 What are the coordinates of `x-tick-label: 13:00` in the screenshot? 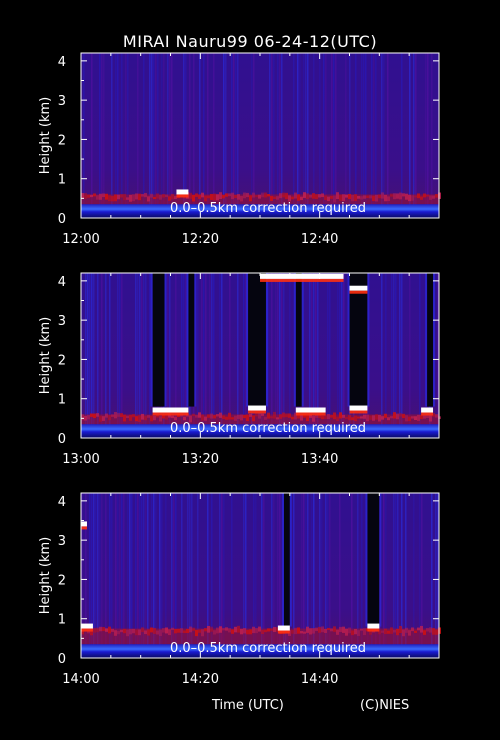 It's located at (80, 459).